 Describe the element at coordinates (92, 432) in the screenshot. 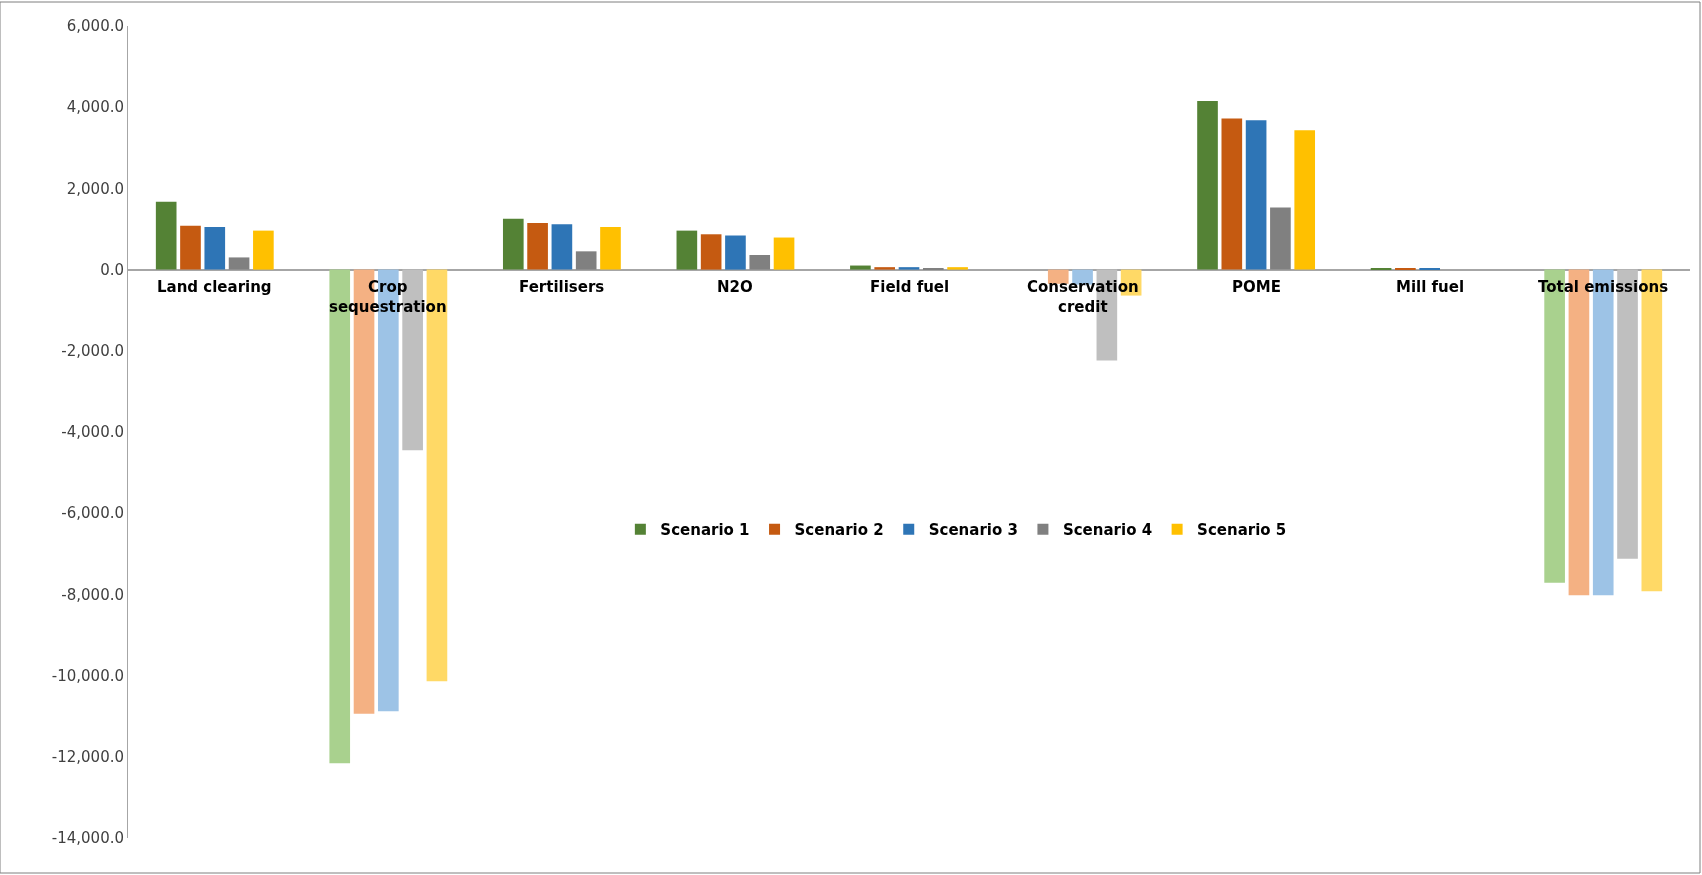

I see `y-tick-label: -4,000.0` at that location.